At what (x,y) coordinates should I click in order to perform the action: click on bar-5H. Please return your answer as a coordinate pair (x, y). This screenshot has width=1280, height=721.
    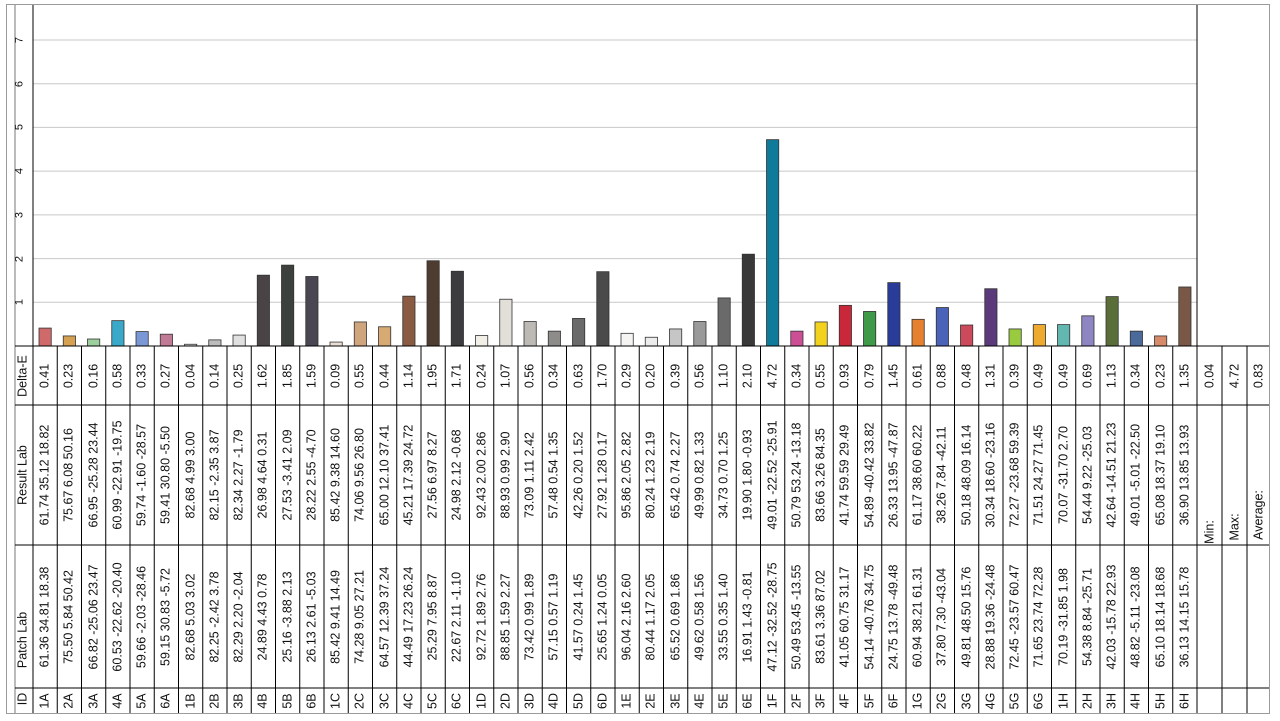
    Looking at the image, I should click on (1161, 341).